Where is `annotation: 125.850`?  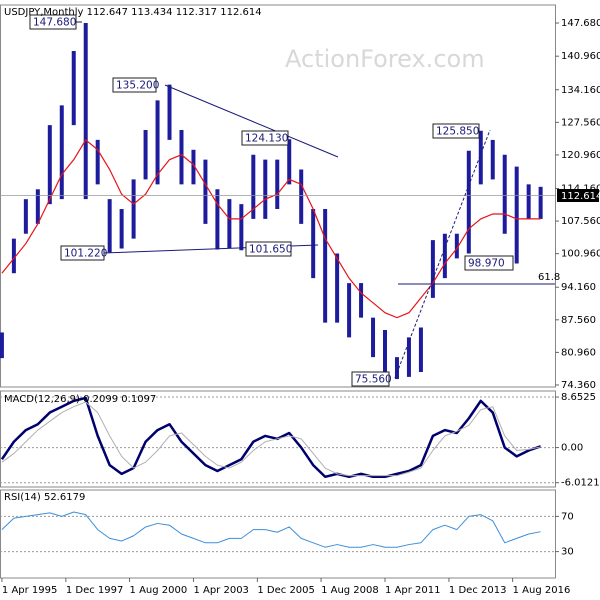
annotation: 125.850 is located at coordinates (457, 132).